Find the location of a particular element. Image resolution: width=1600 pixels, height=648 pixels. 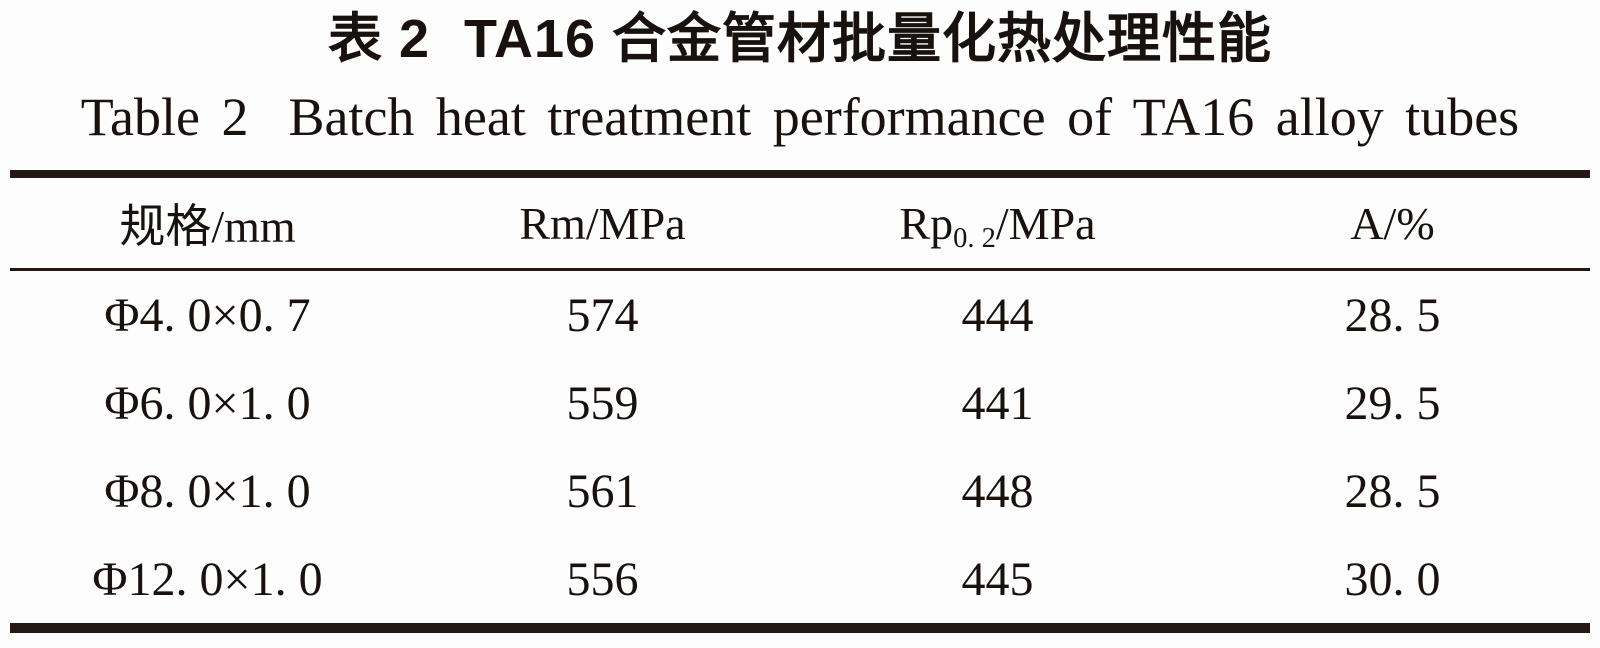

cell-elongation: 30. 0 is located at coordinates (1392, 579).